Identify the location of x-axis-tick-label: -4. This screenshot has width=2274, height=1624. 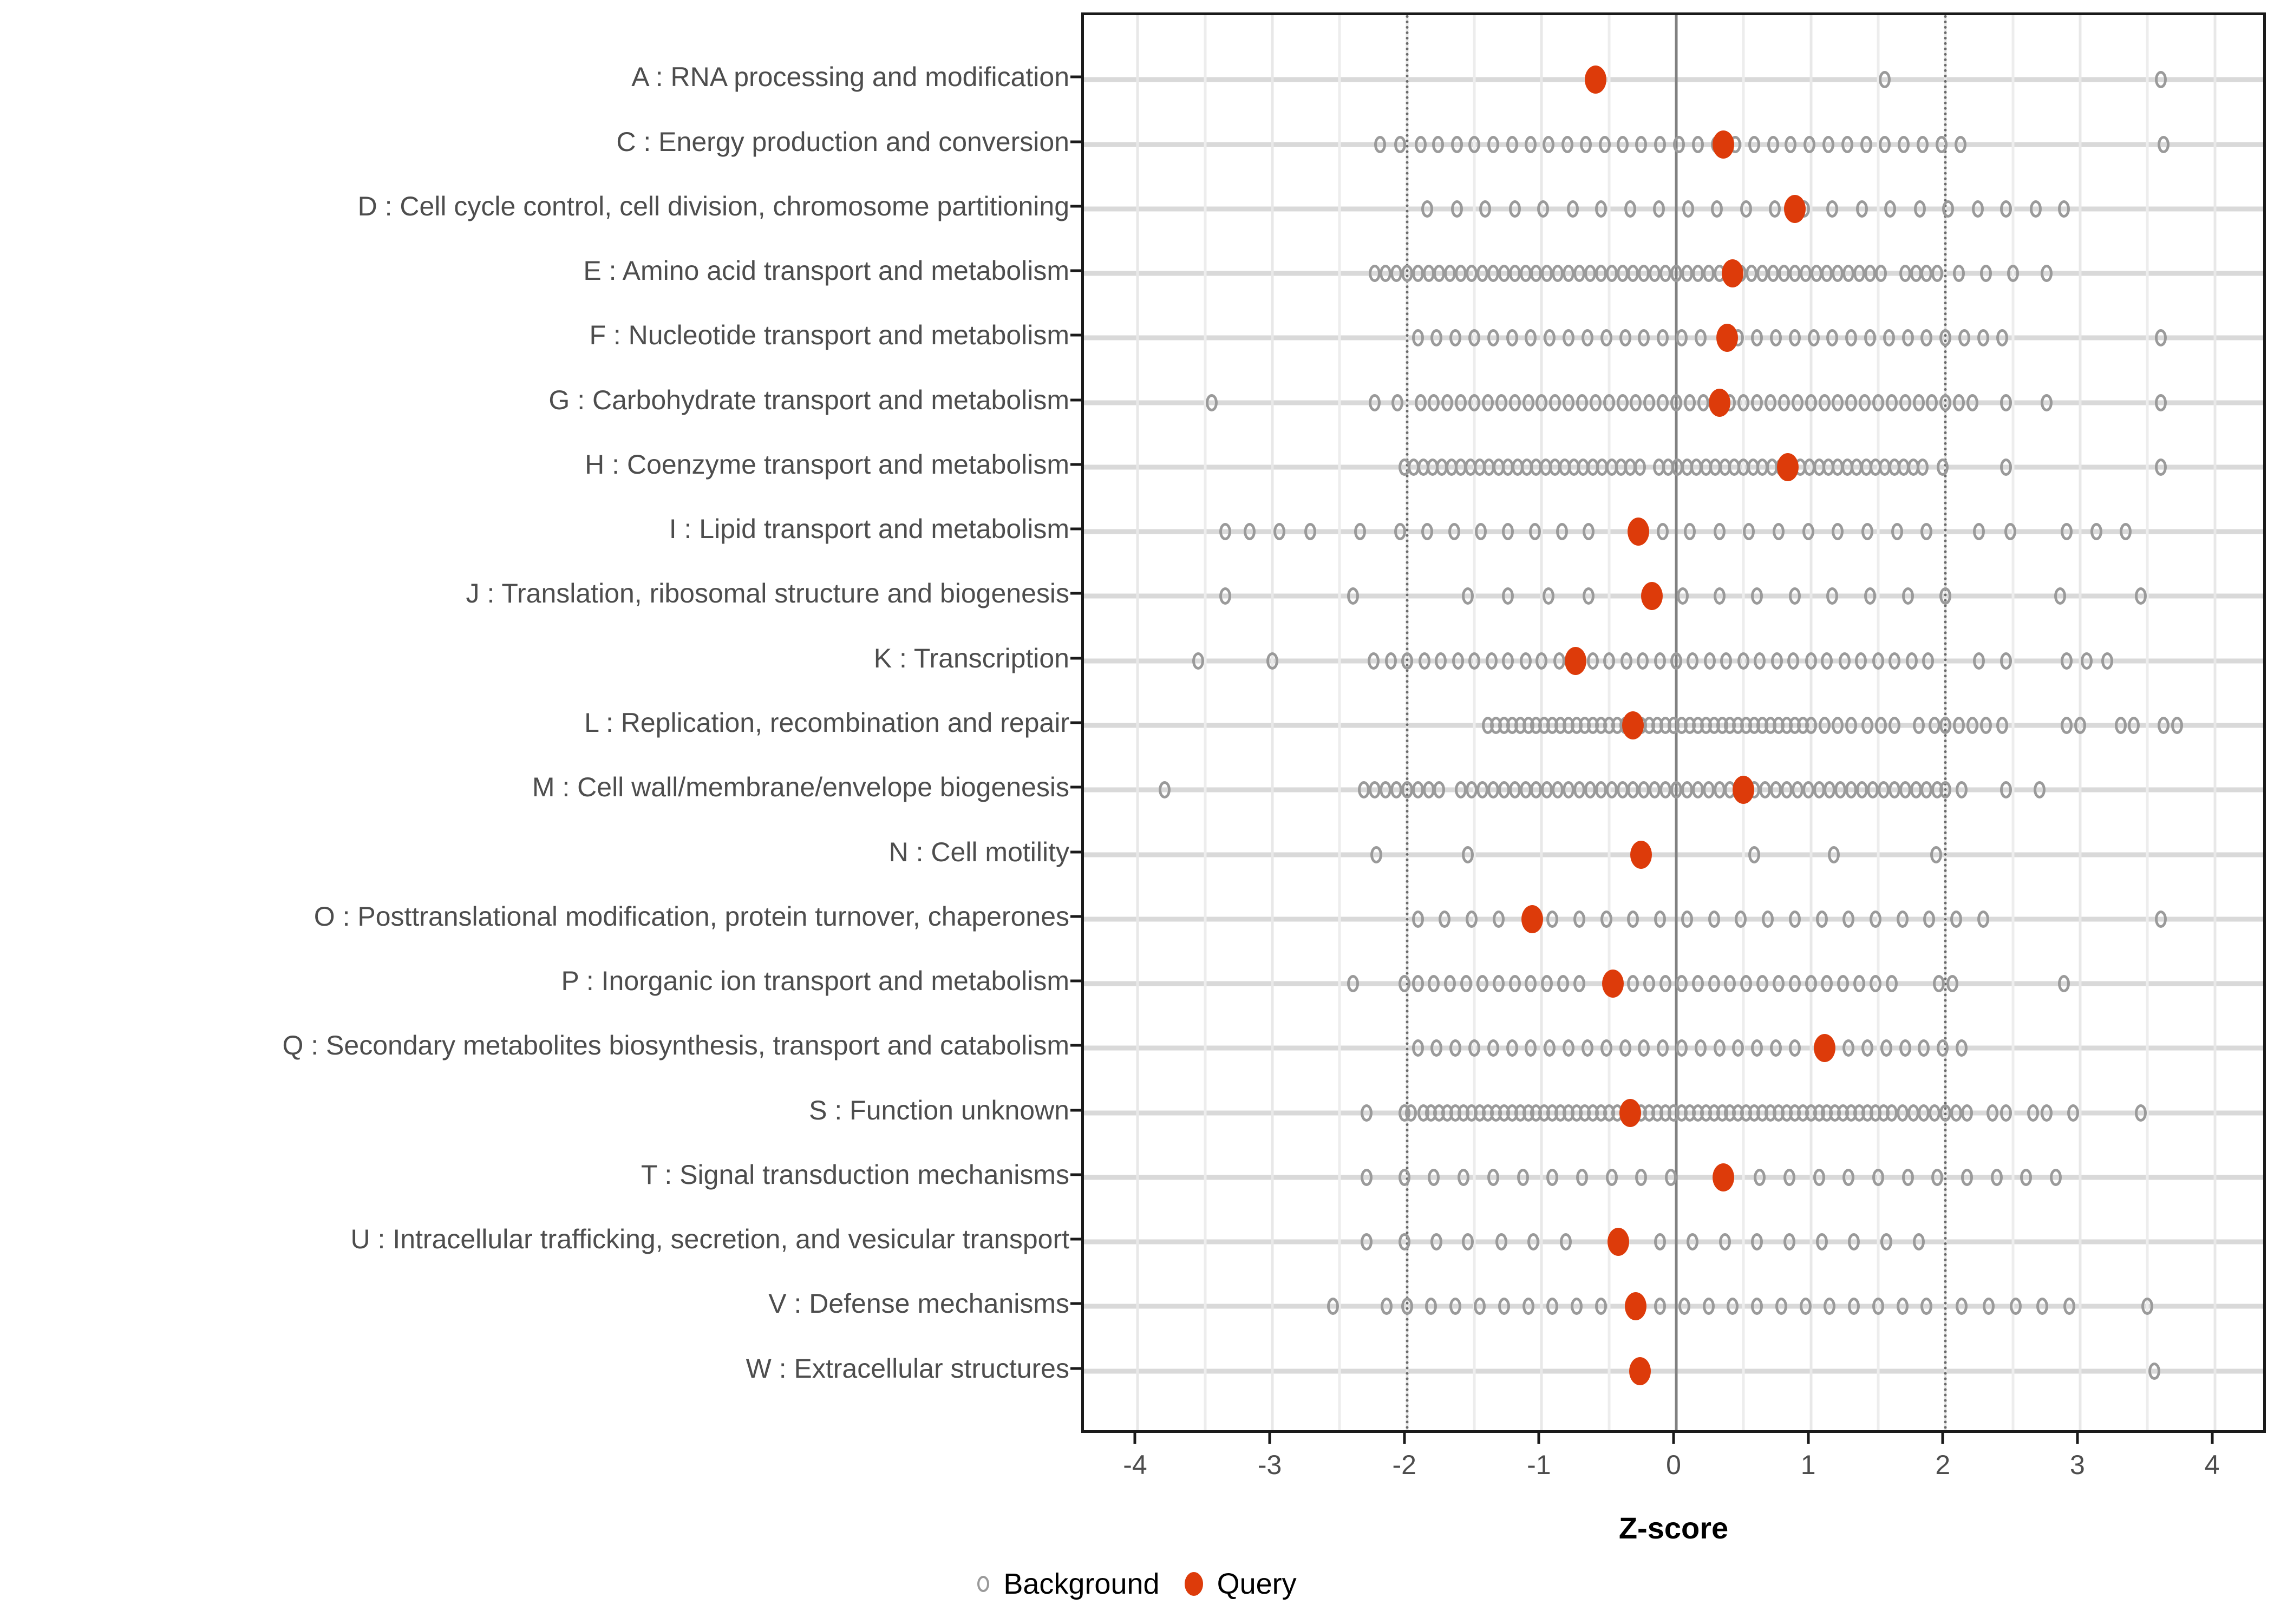
(1135, 1465).